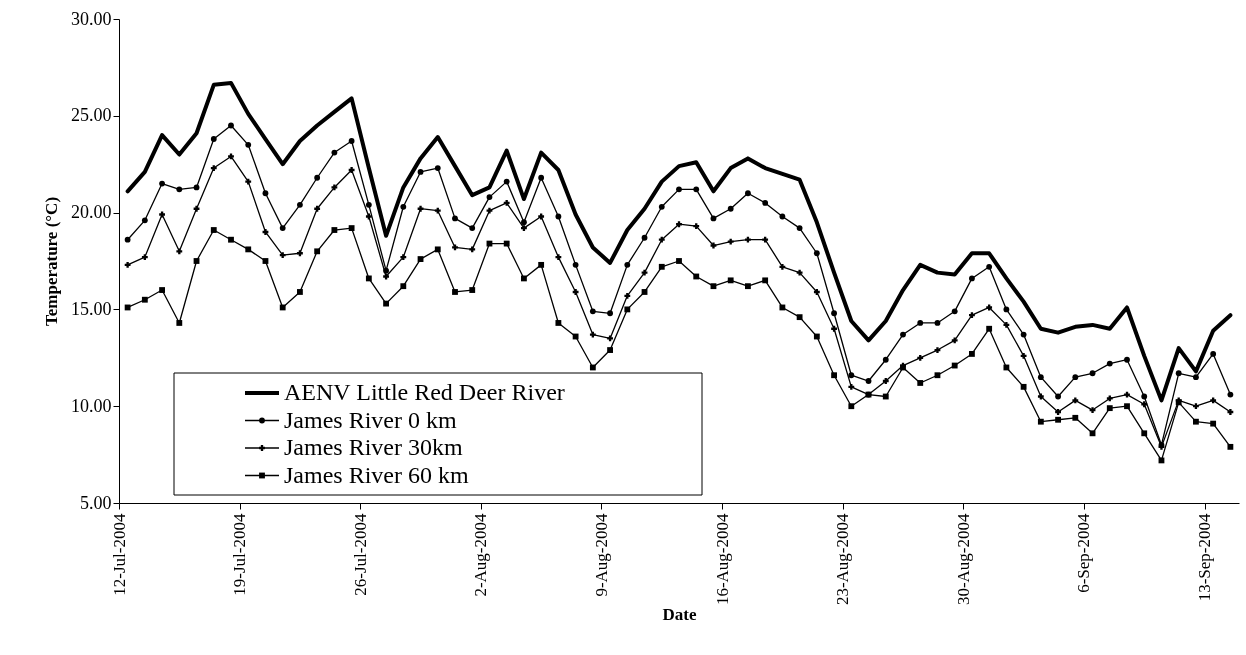 Image resolution: width=1246 pixels, height=655 pixels. I want to click on legend-label: James River 30km, so click(373, 447).